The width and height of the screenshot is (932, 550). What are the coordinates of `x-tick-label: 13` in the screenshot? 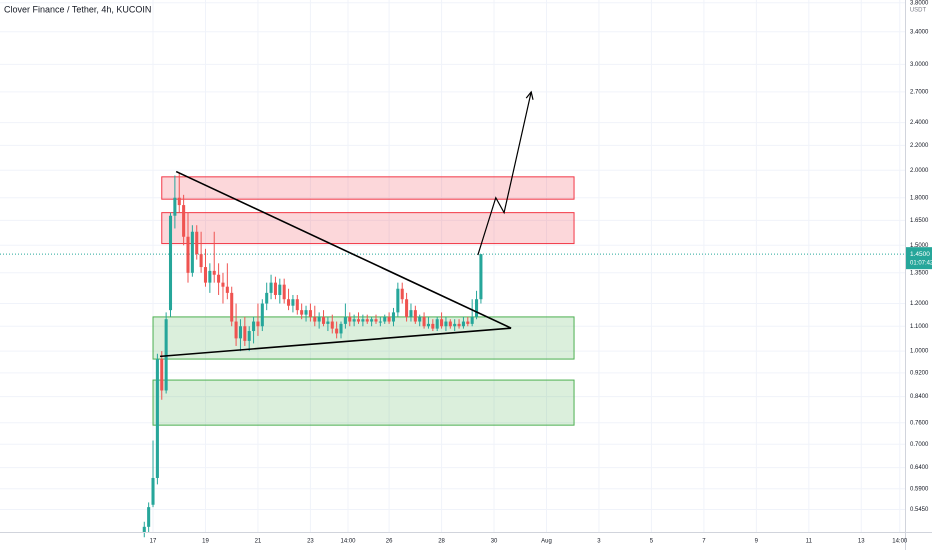 It's located at (861, 542).